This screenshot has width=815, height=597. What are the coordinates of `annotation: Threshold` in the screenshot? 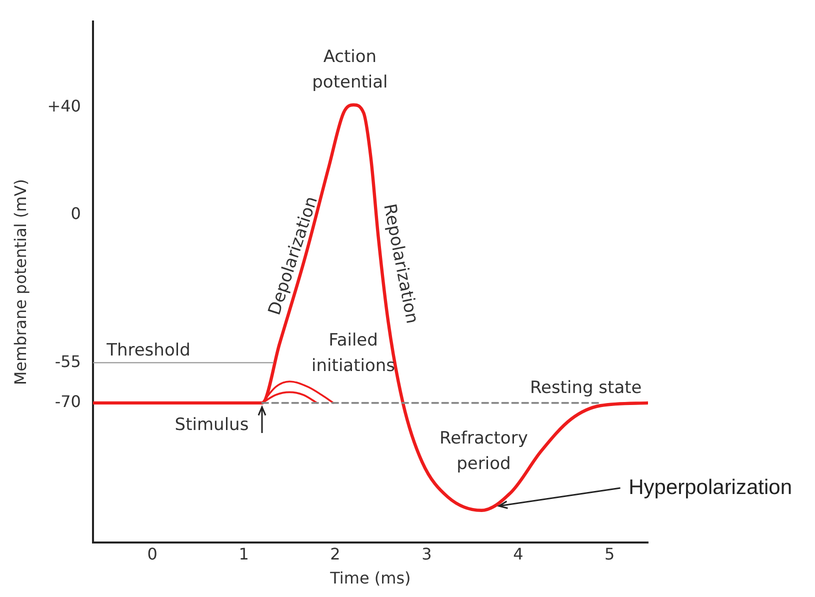 It's located at (148, 350).